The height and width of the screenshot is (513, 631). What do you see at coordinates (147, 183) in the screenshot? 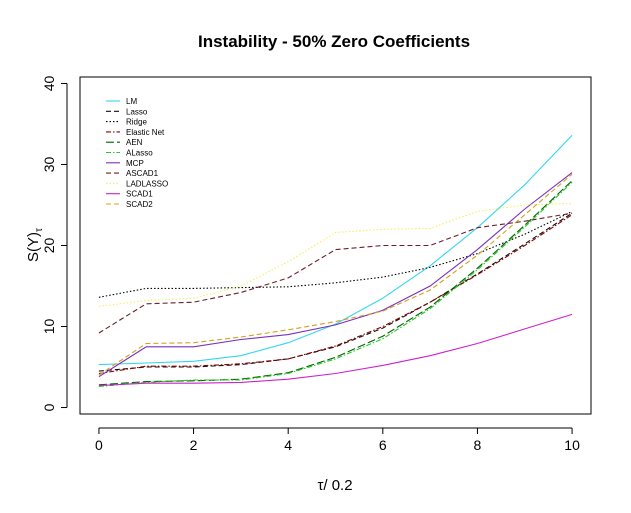
I see `legend-label: LADLASSO` at bounding box center [147, 183].